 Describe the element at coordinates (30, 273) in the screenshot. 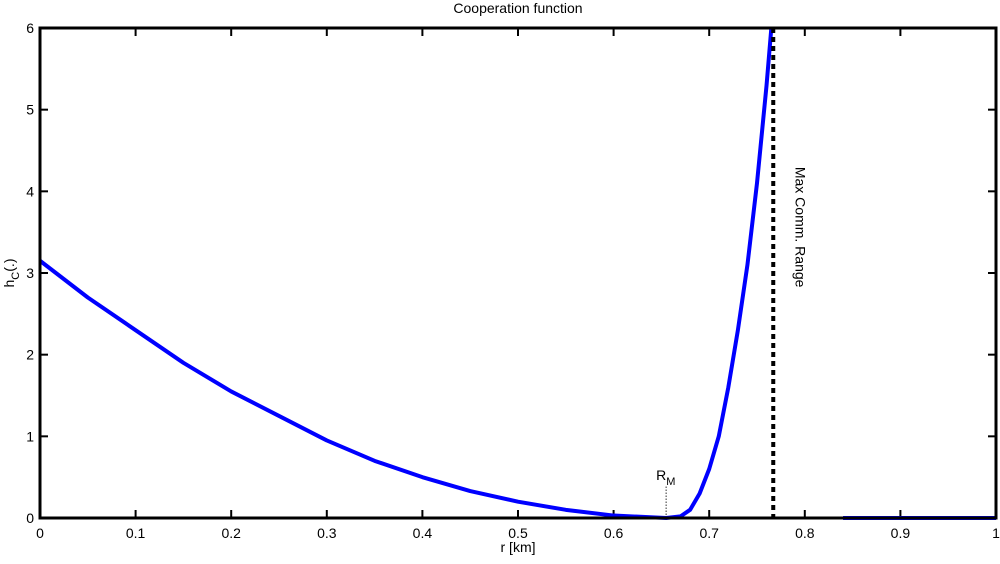

I see `y-tick-label: 3` at that location.